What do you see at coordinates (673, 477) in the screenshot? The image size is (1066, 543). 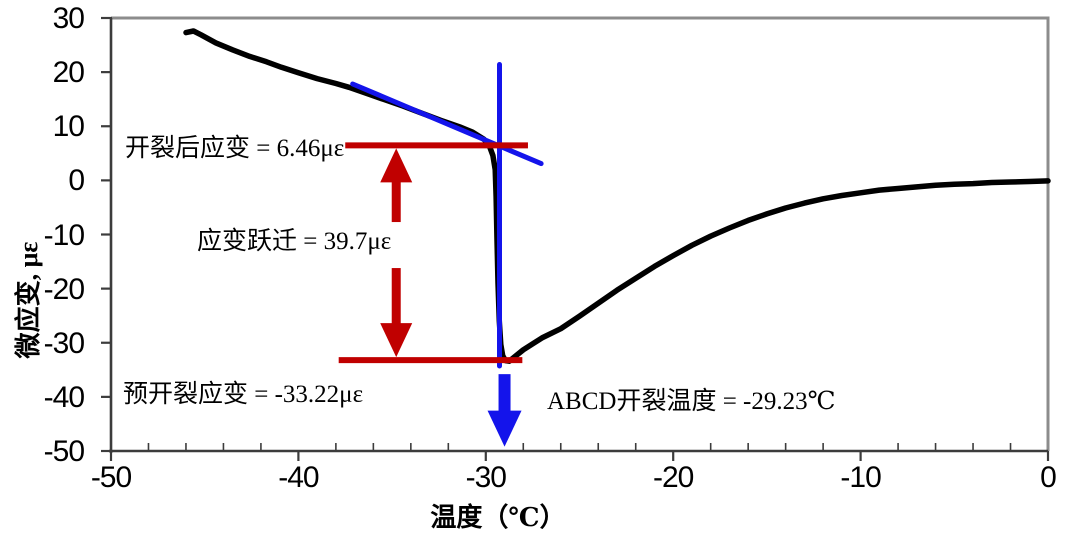 I see `x-tick-label: -20` at bounding box center [673, 477].